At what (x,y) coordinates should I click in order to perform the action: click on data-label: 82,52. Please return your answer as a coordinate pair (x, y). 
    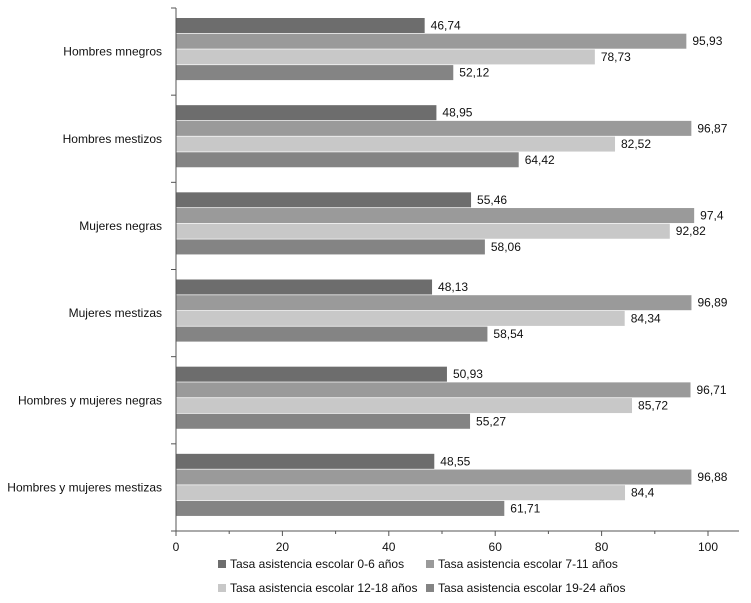
    Looking at the image, I should click on (636, 144).